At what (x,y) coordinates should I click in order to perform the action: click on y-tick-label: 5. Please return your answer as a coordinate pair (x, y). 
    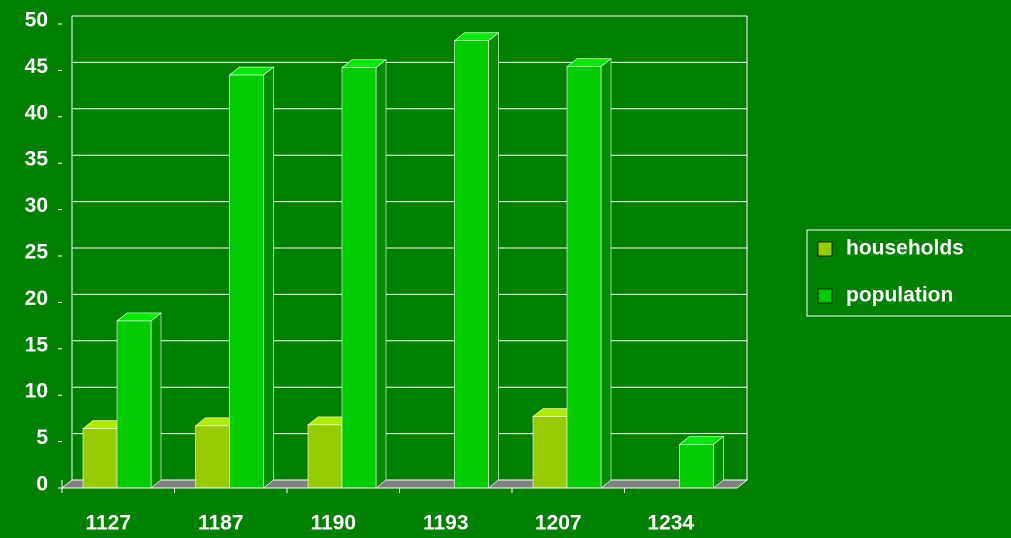
    Looking at the image, I should click on (42, 437).